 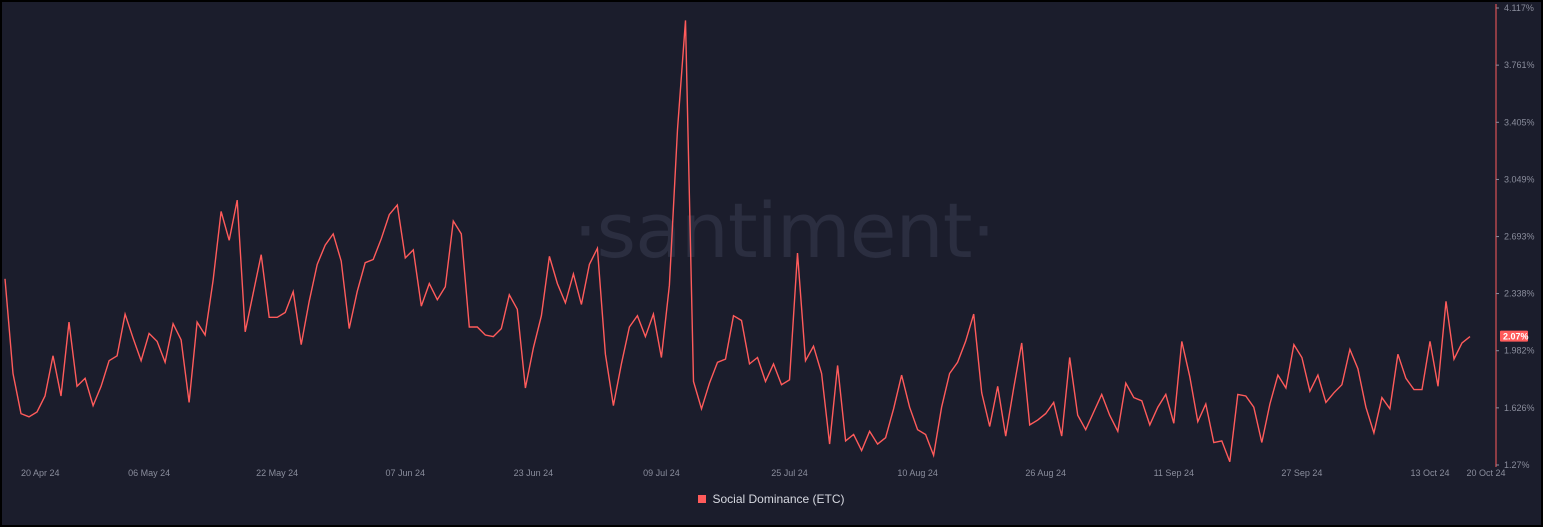 What do you see at coordinates (778, 499) in the screenshot?
I see `legend-label: Social Dominance (ETC)` at bounding box center [778, 499].